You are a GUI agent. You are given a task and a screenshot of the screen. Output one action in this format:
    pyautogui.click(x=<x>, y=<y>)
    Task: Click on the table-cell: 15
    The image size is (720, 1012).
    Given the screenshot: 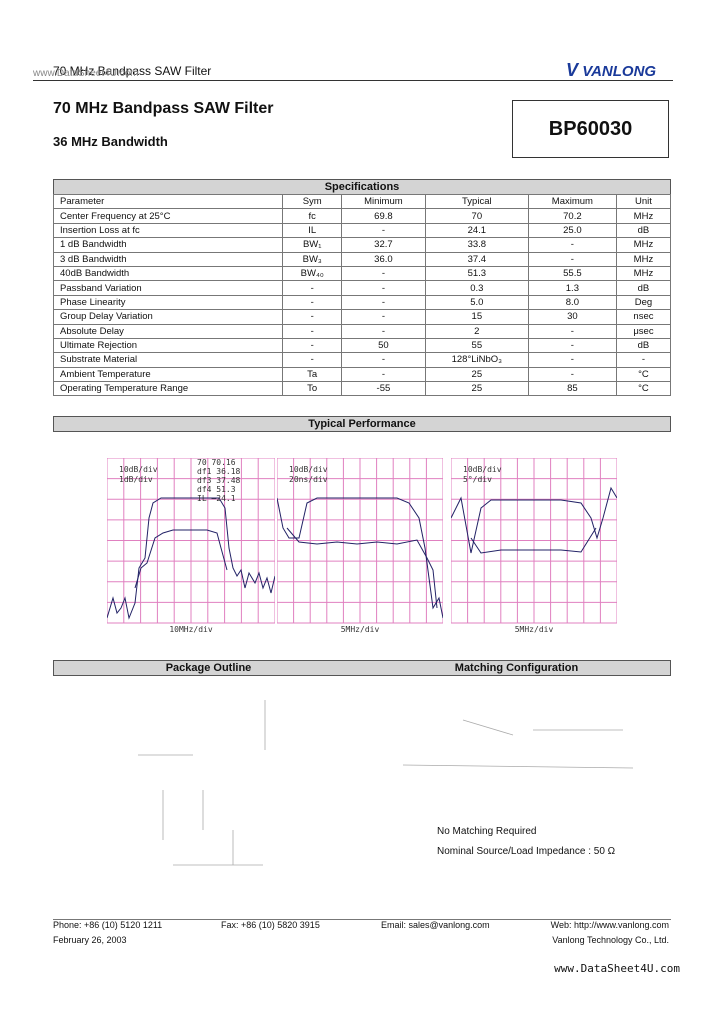 What is the action you would take?
    pyautogui.click(x=476, y=317)
    